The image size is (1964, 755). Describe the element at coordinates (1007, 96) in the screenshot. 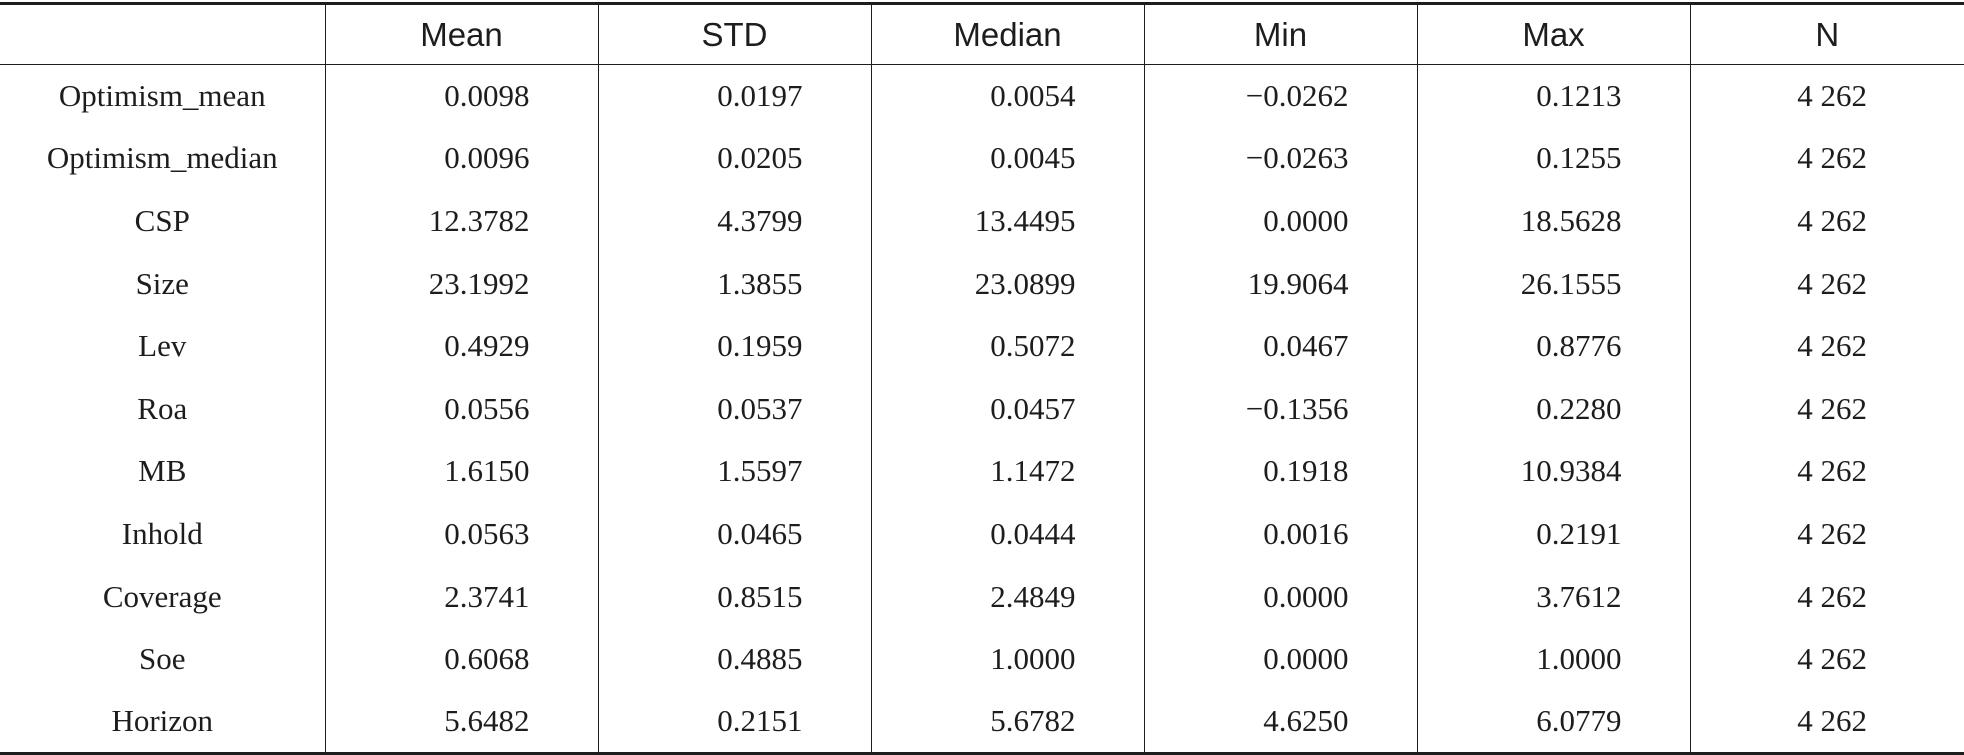

I see `table-cell: 0.0054` at that location.